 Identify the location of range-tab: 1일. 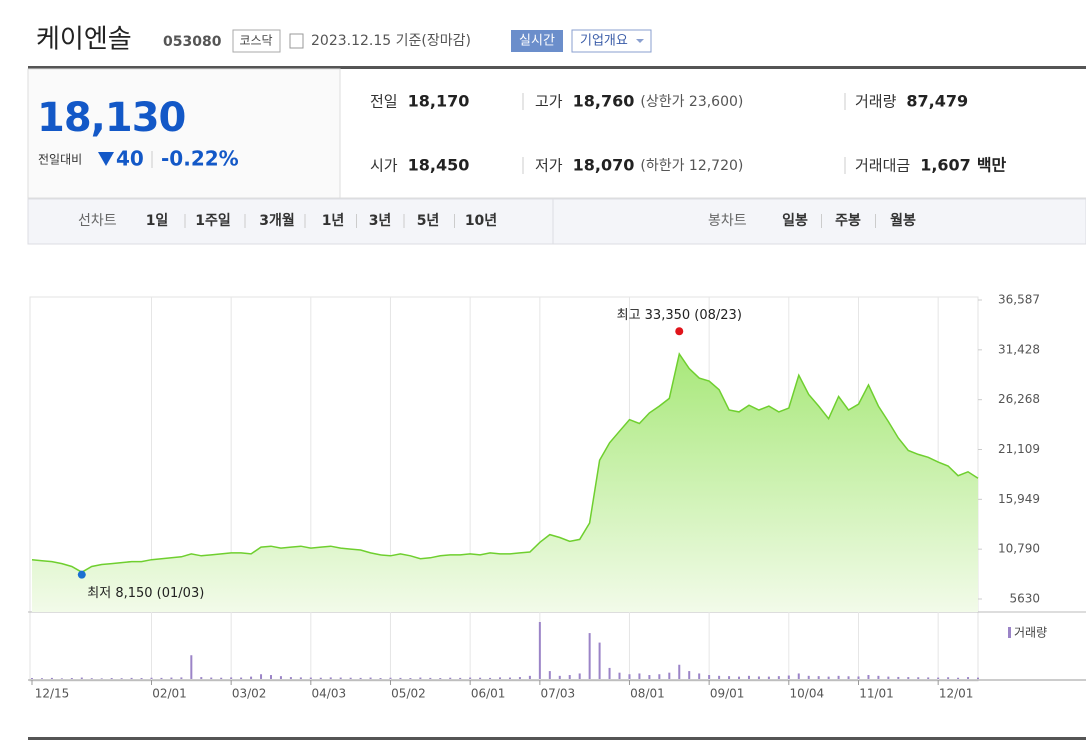
(157, 221).